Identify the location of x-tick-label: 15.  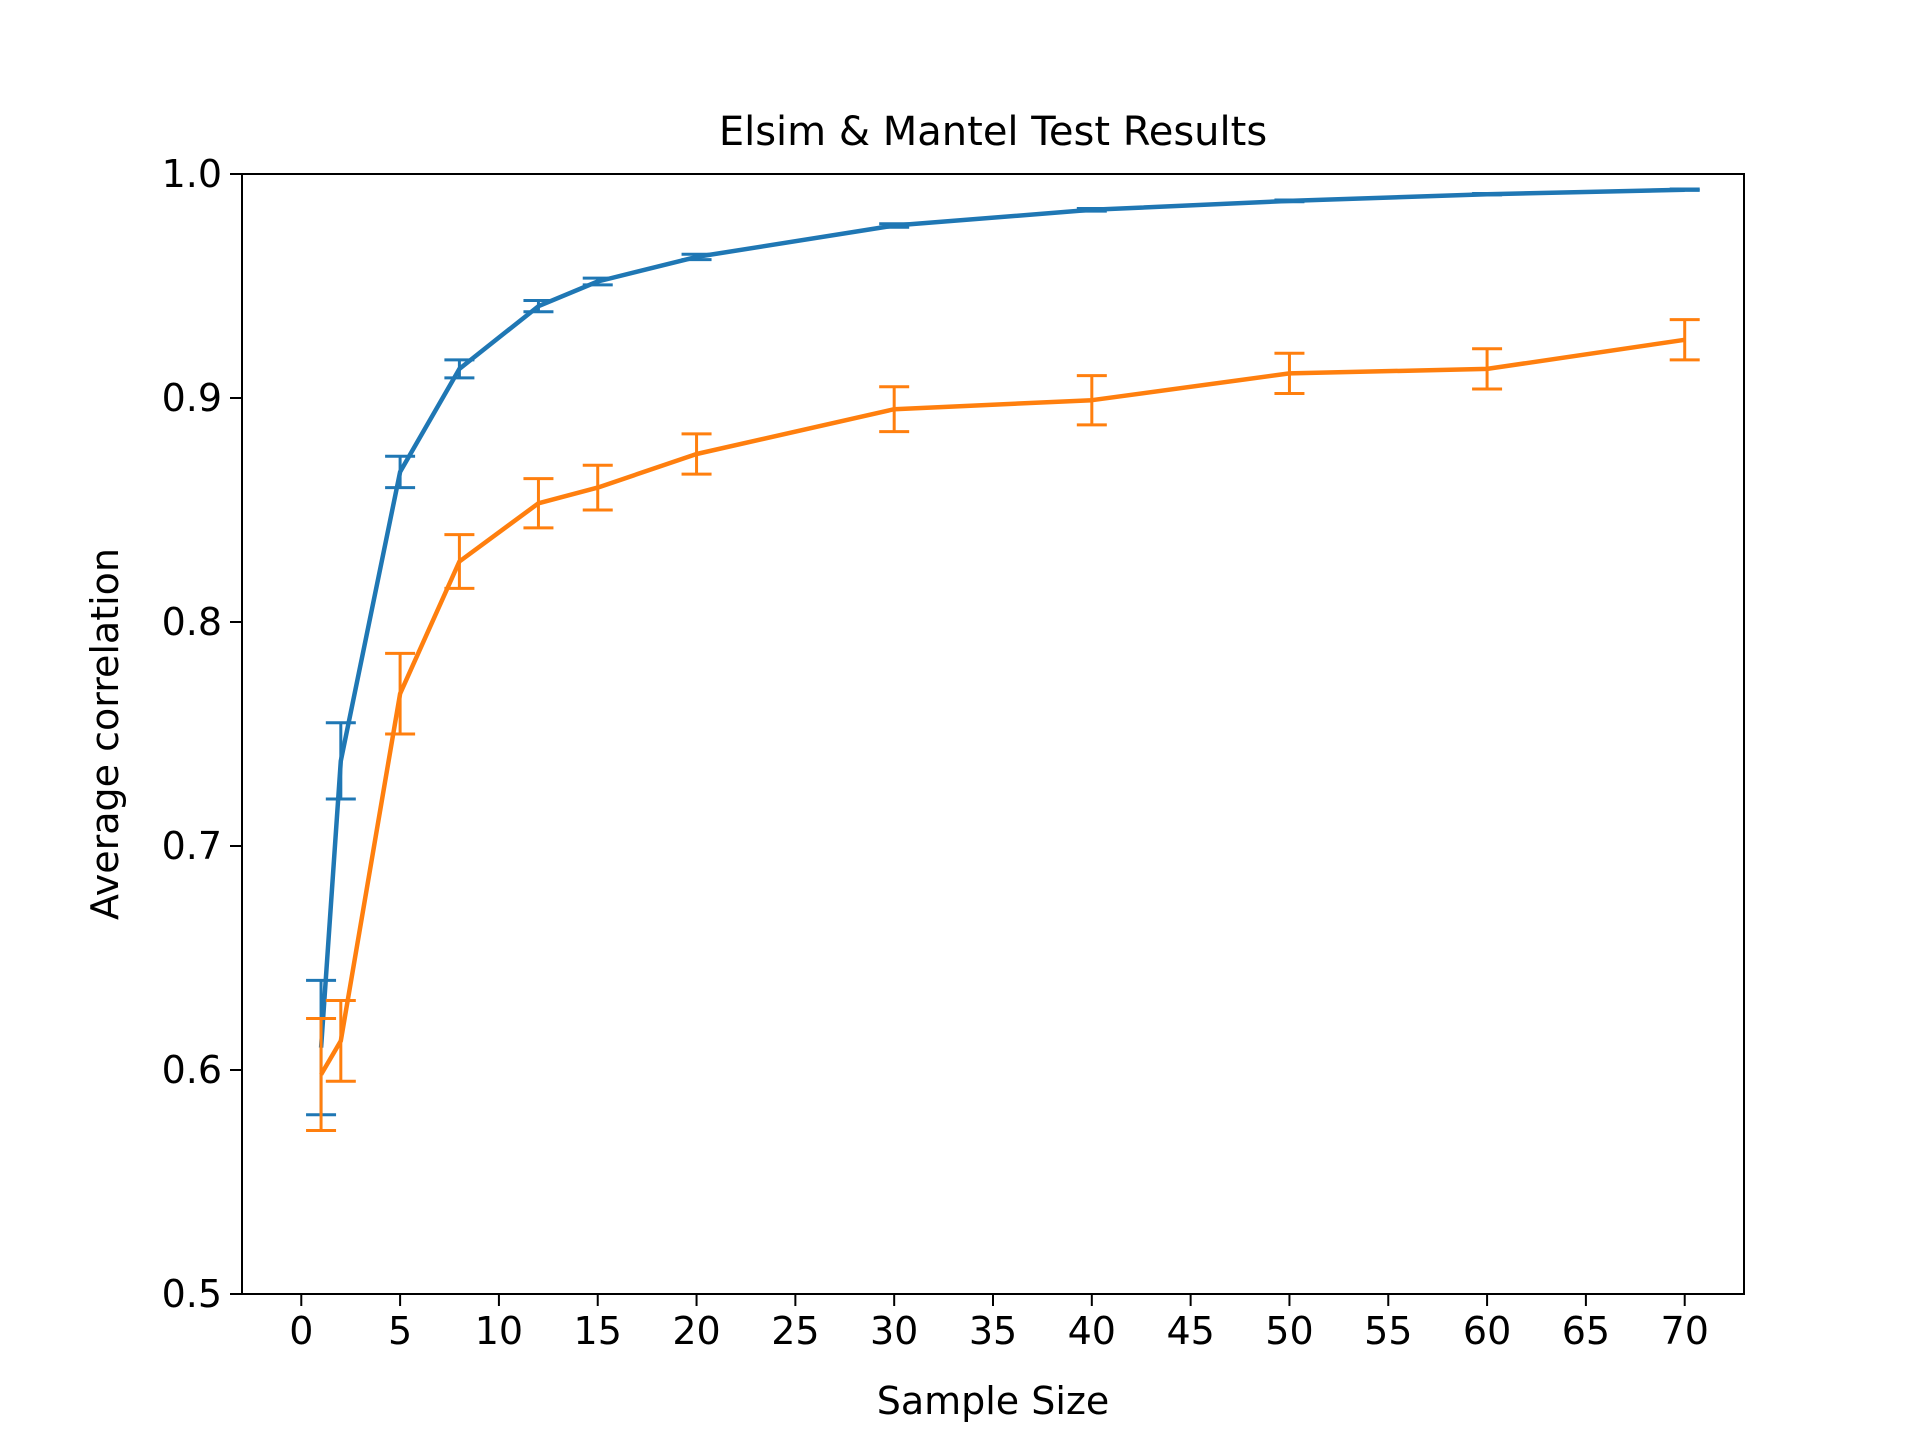
(598, 1331).